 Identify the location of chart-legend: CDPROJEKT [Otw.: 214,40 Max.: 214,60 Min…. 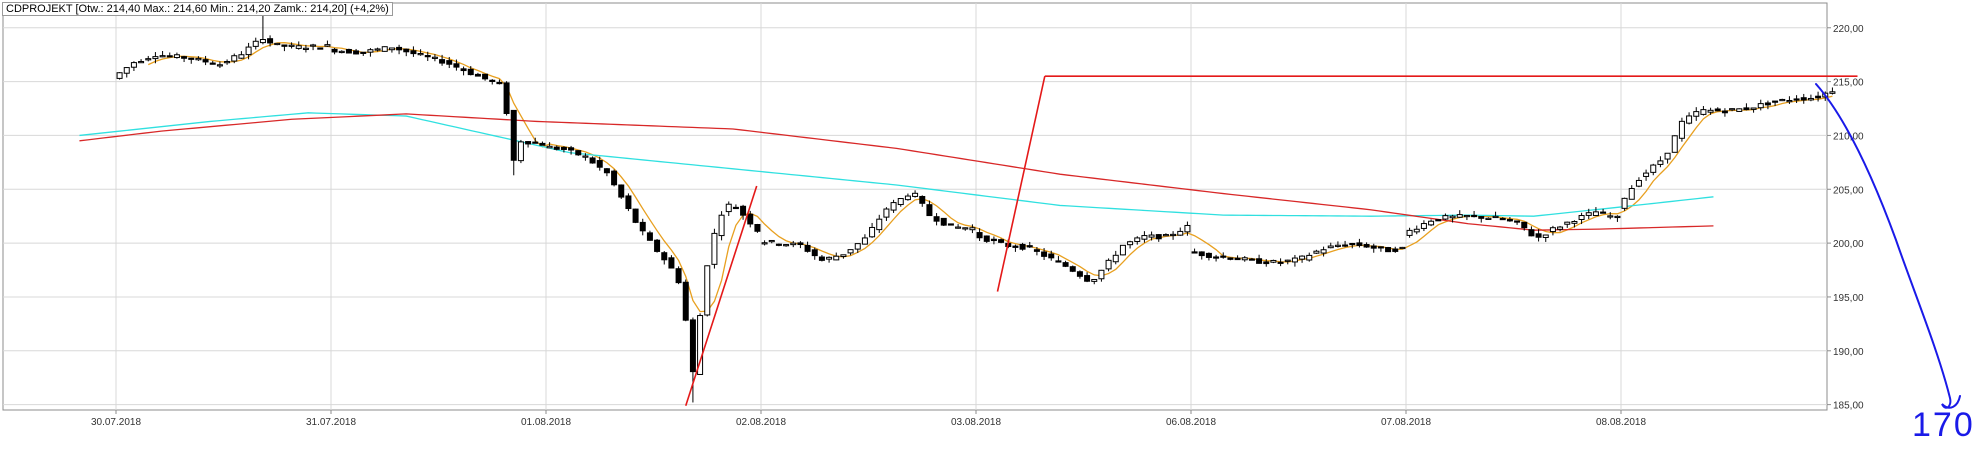
(197, 9).